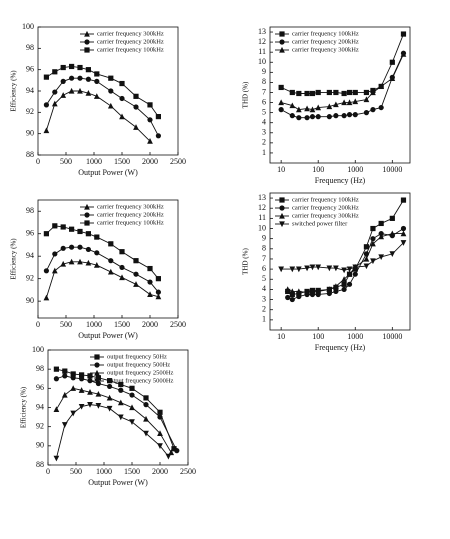 Image resolution: width=450 pixels, height=539 pixels. Describe the element at coordinates (264, 91) in the screenshot. I see `y-tick-label: 7` at that location.